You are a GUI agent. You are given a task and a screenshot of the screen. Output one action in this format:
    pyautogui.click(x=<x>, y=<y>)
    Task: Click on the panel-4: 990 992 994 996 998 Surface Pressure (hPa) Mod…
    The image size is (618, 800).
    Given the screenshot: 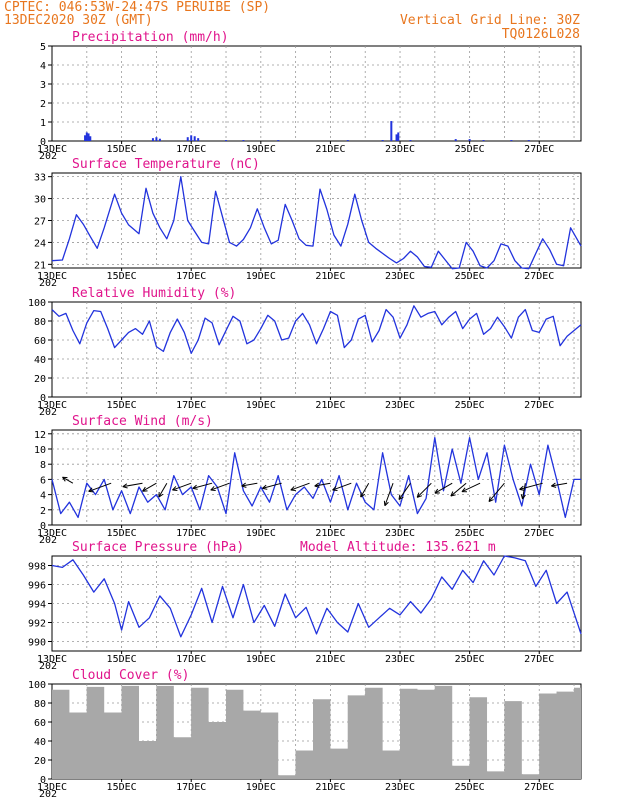 What is the action you would take?
    pyautogui.click(x=305, y=606)
    